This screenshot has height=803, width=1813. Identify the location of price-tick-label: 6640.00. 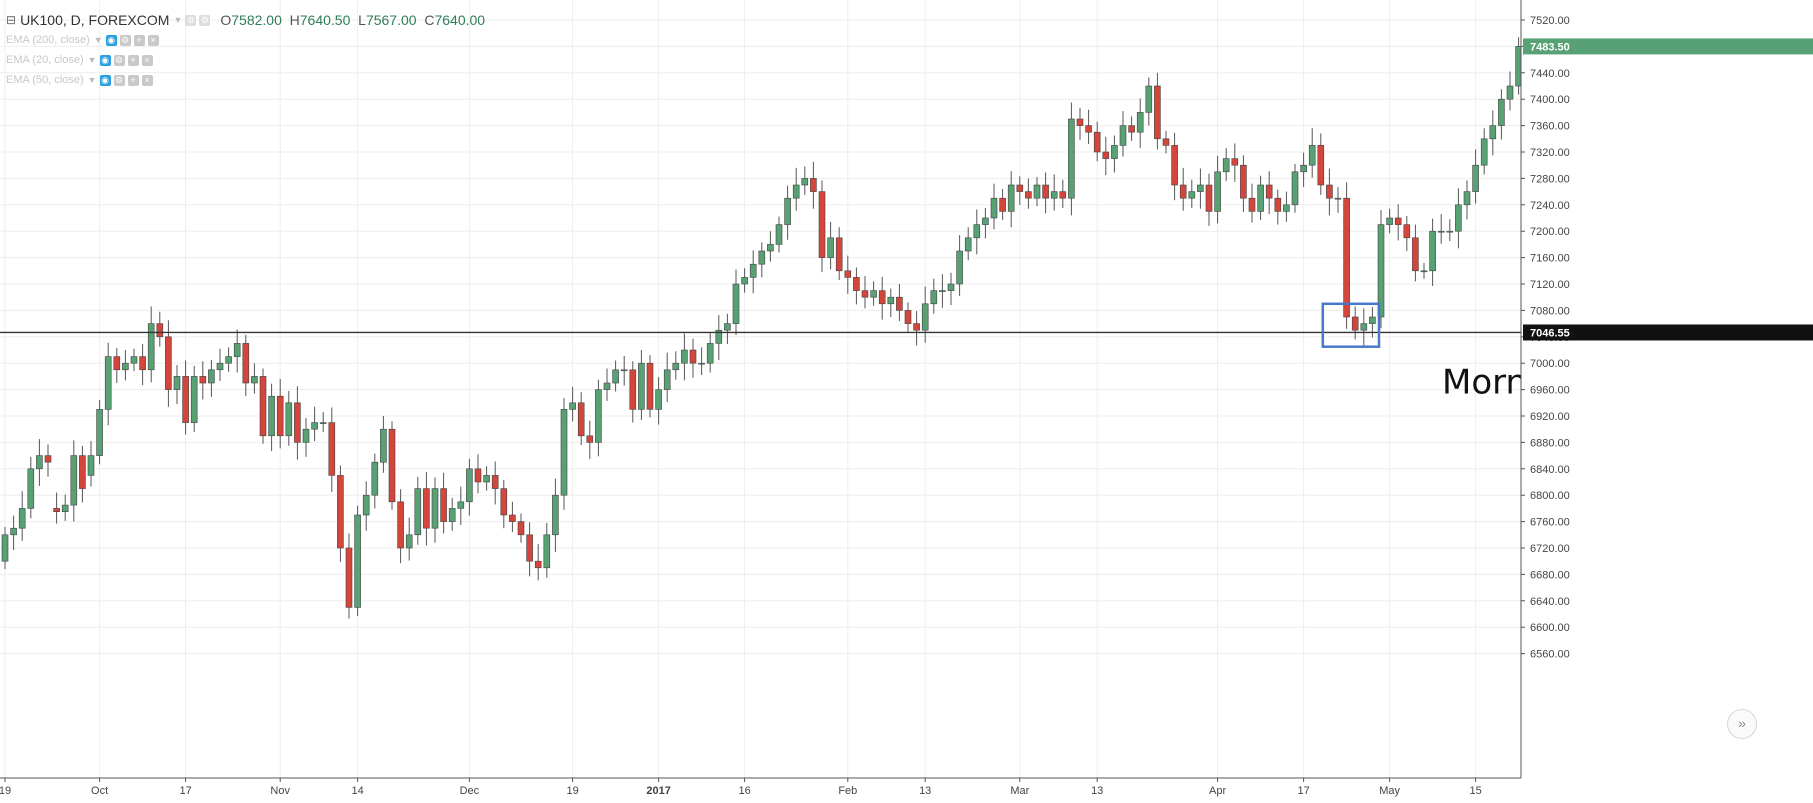
(1550, 602).